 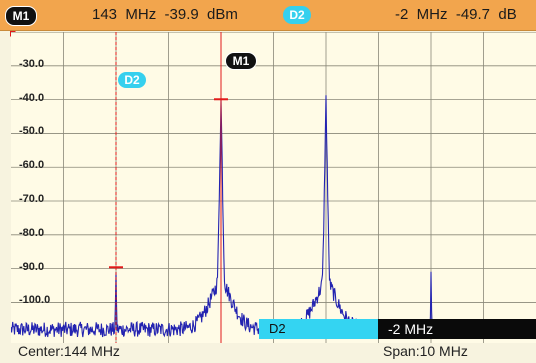 What do you see at coordinates (32, 232) in the screenshot?
I see `y-axis-tick-label: -80.0` at bounding box center [32, 232].